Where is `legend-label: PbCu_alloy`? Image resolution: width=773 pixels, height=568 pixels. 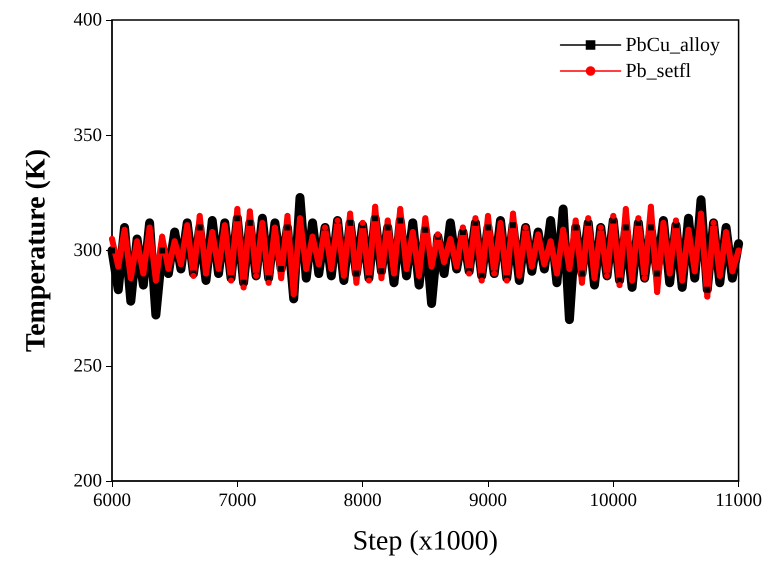 legend-label: PbCu_alloy is located at coordinates (673, 45).